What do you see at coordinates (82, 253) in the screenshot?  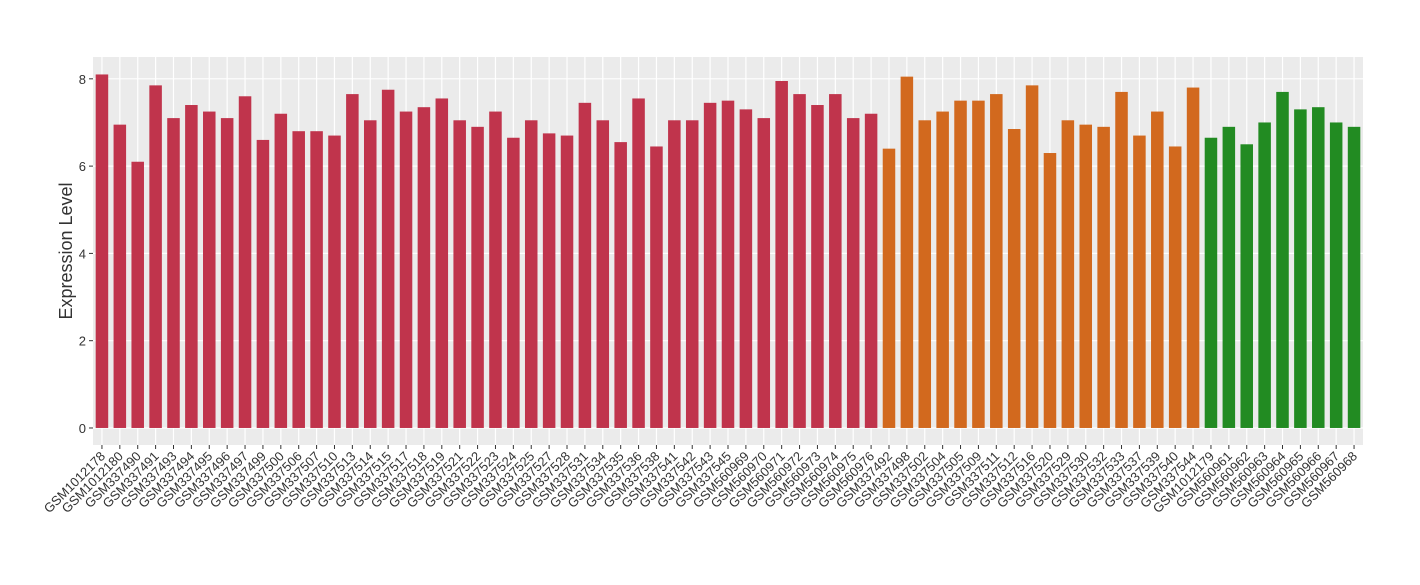 I see `y-tick-label: 4` at bounding box center [82, 253].